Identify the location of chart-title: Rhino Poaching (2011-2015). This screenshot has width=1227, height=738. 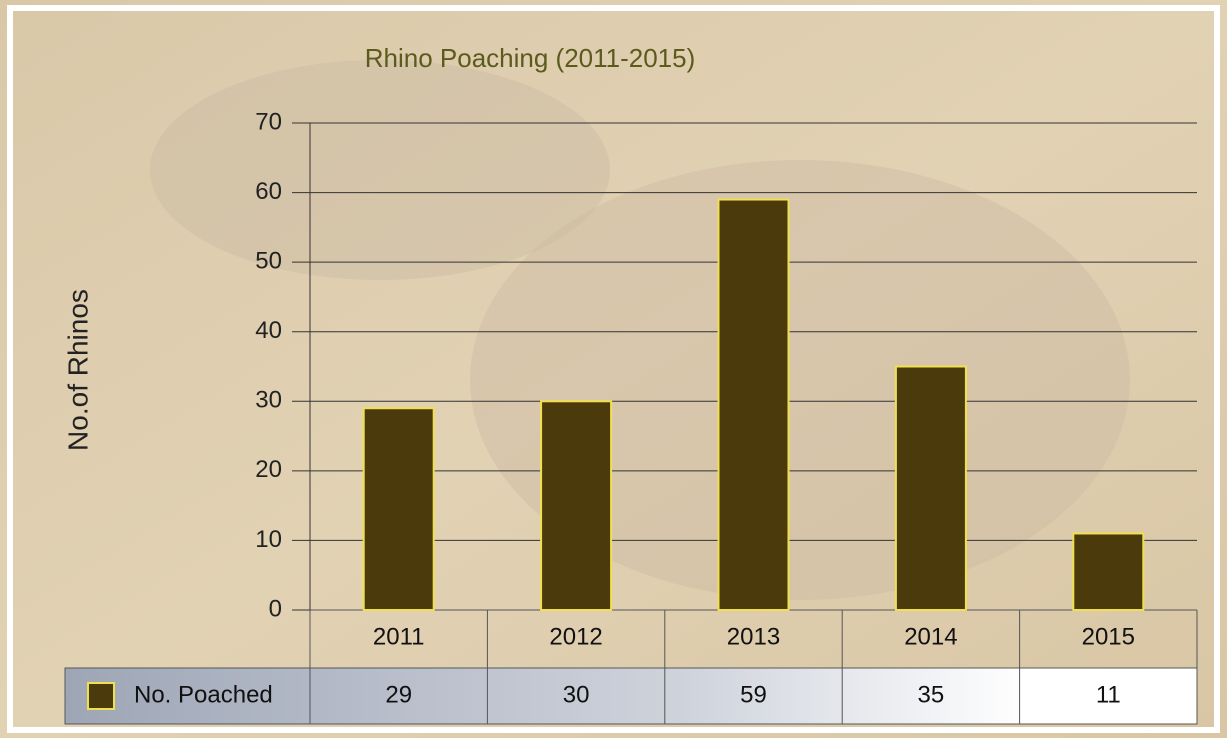
(530, 58).